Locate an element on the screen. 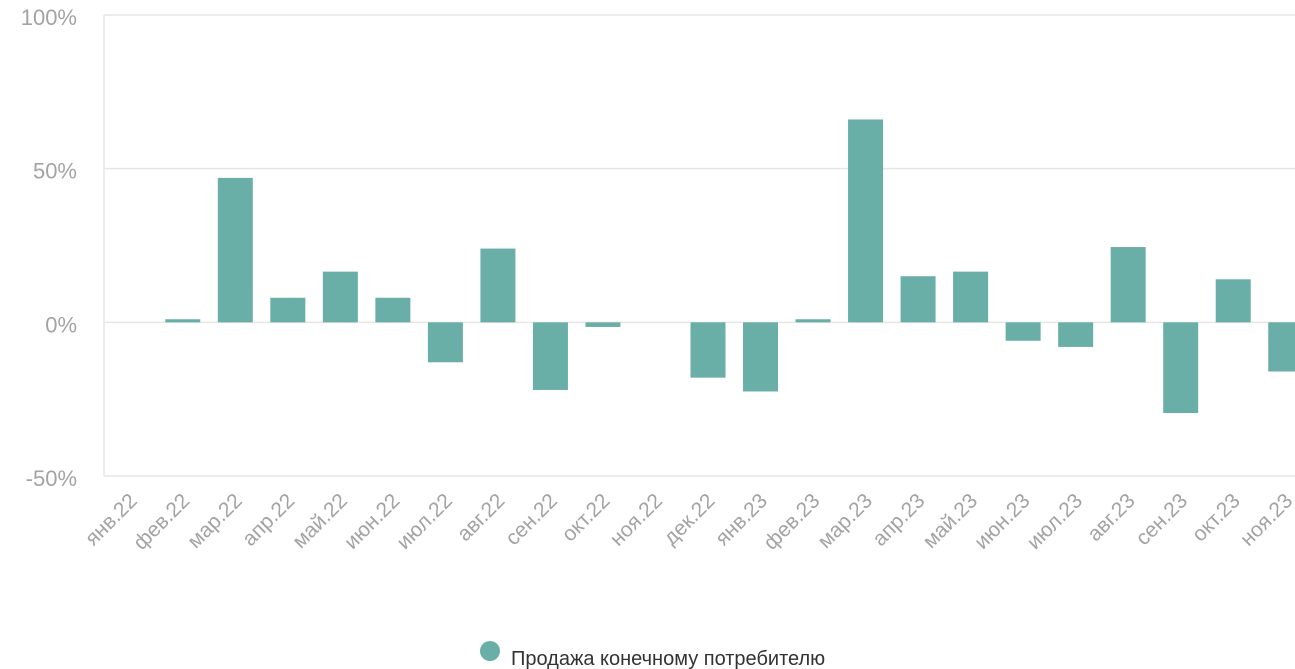  x-tick-label: окт.22 is located at coordinates (586, 517).